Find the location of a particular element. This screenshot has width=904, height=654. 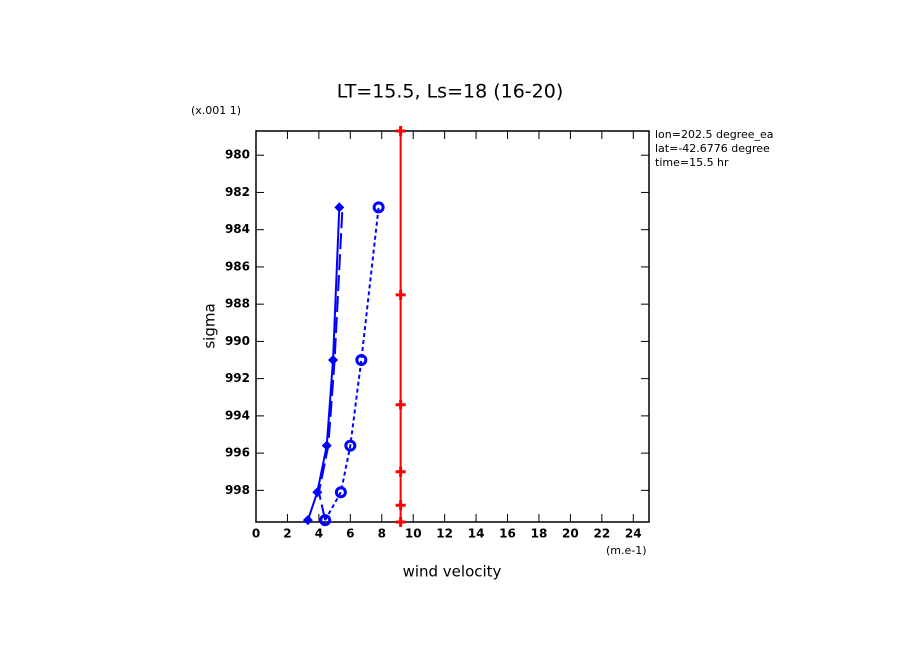

x-tick-label: 4 is located at coordinates (319, 534).